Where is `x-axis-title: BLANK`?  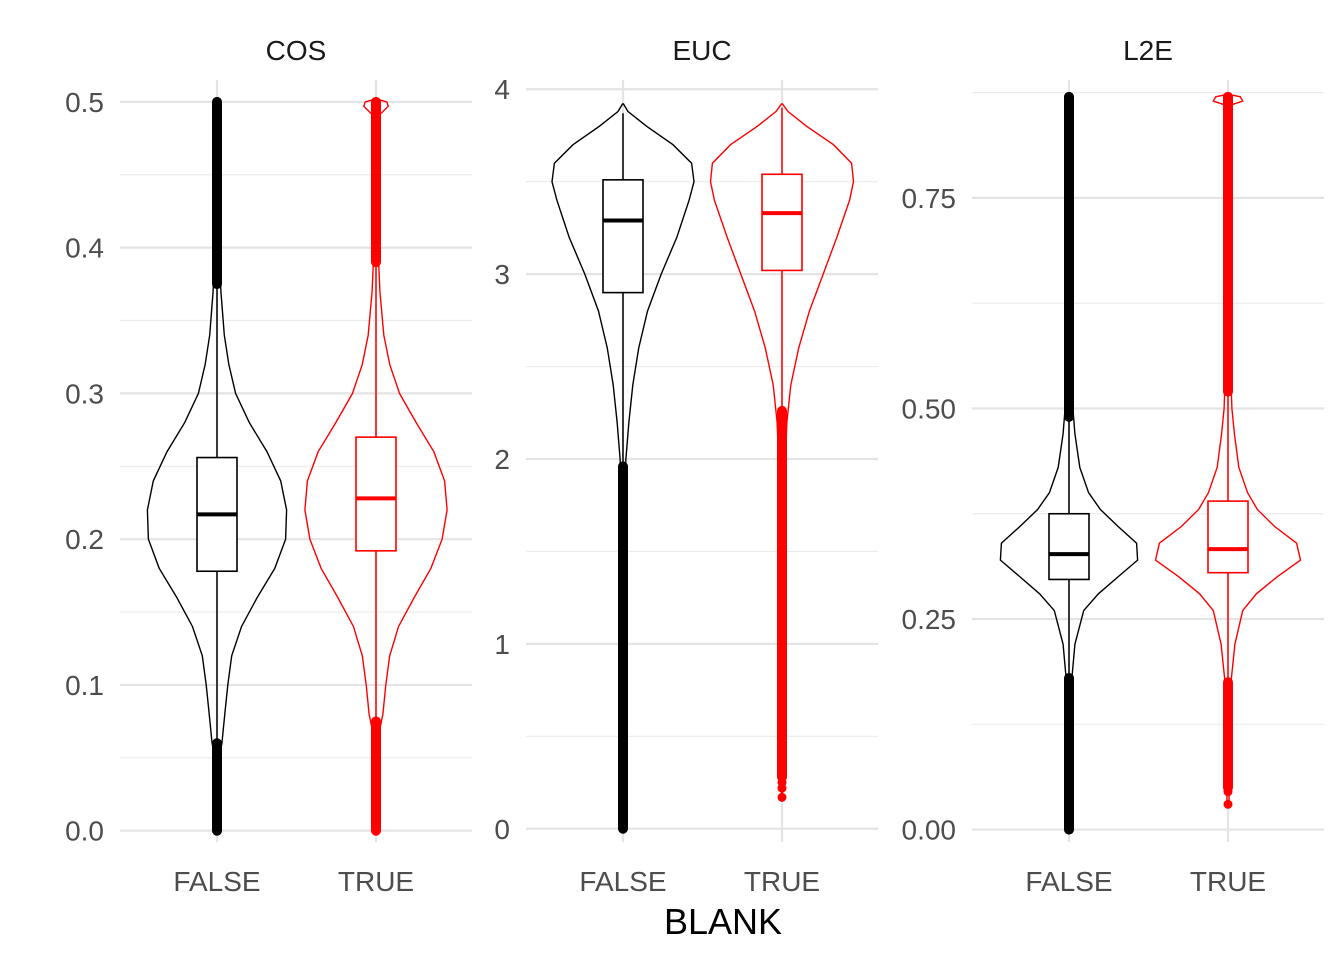
x-axis-title: BLANK is located at coordinates (723, 921).